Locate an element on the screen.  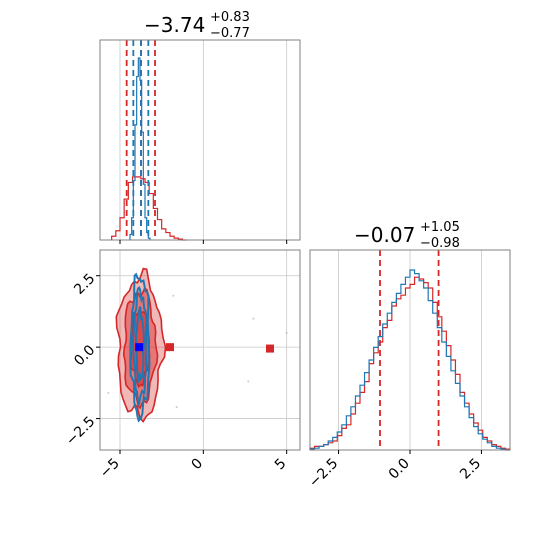
bottom-hist-series-red is located at coordinates (410, 363).